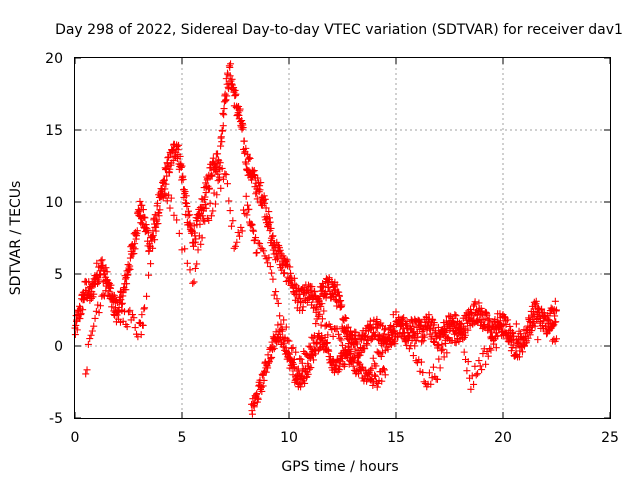  Describe the element at coordinates (58, 275) in the screenshot. I see `y-tick-label: 5` at that location.